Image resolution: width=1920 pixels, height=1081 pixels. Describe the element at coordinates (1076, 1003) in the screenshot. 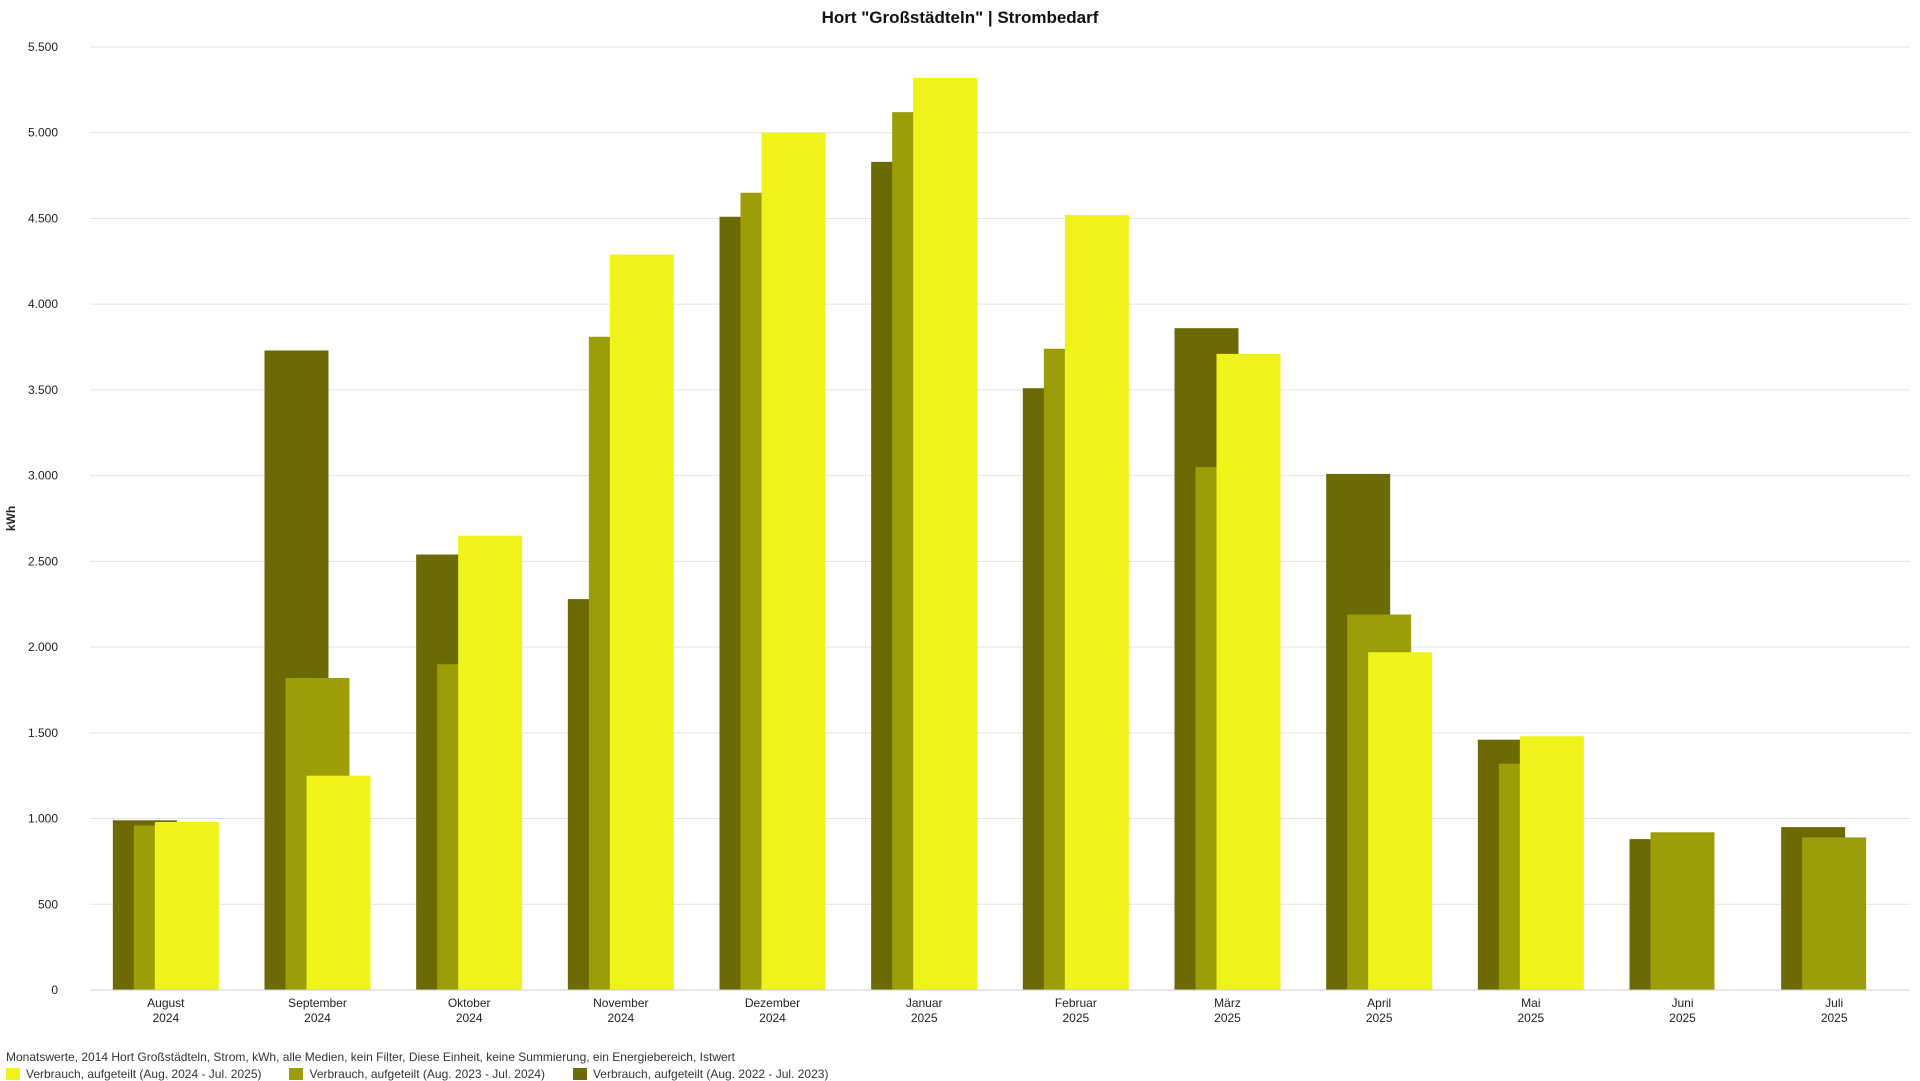

I see `x-tick-label-month: Februar` at that location.